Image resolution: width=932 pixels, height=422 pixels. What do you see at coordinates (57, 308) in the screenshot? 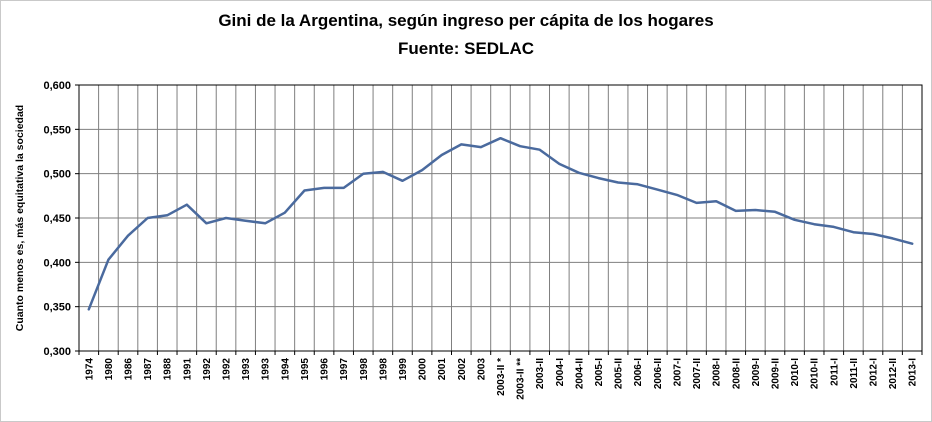
I see `y-tick-label: 0,350` at bounding box center [57, 308].